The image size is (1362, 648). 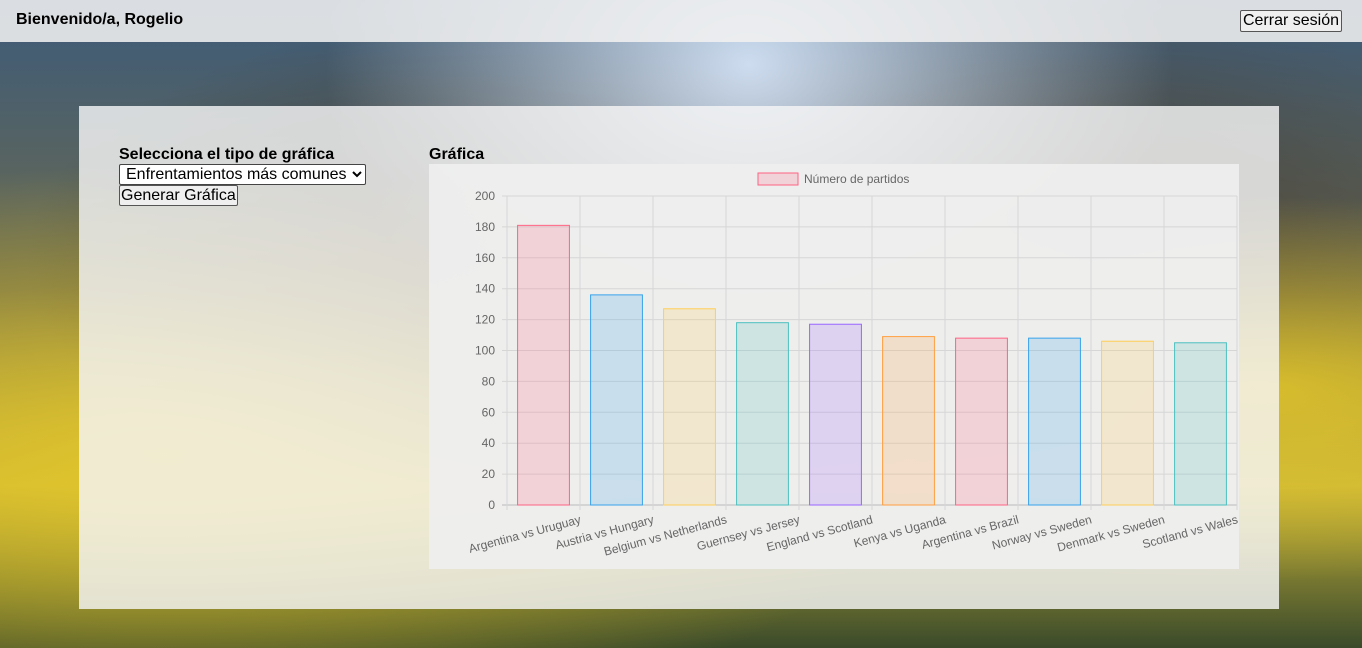 I want to click on welcome-text: Bienvenido/a, Rogelio, so click(x=100, y=19).